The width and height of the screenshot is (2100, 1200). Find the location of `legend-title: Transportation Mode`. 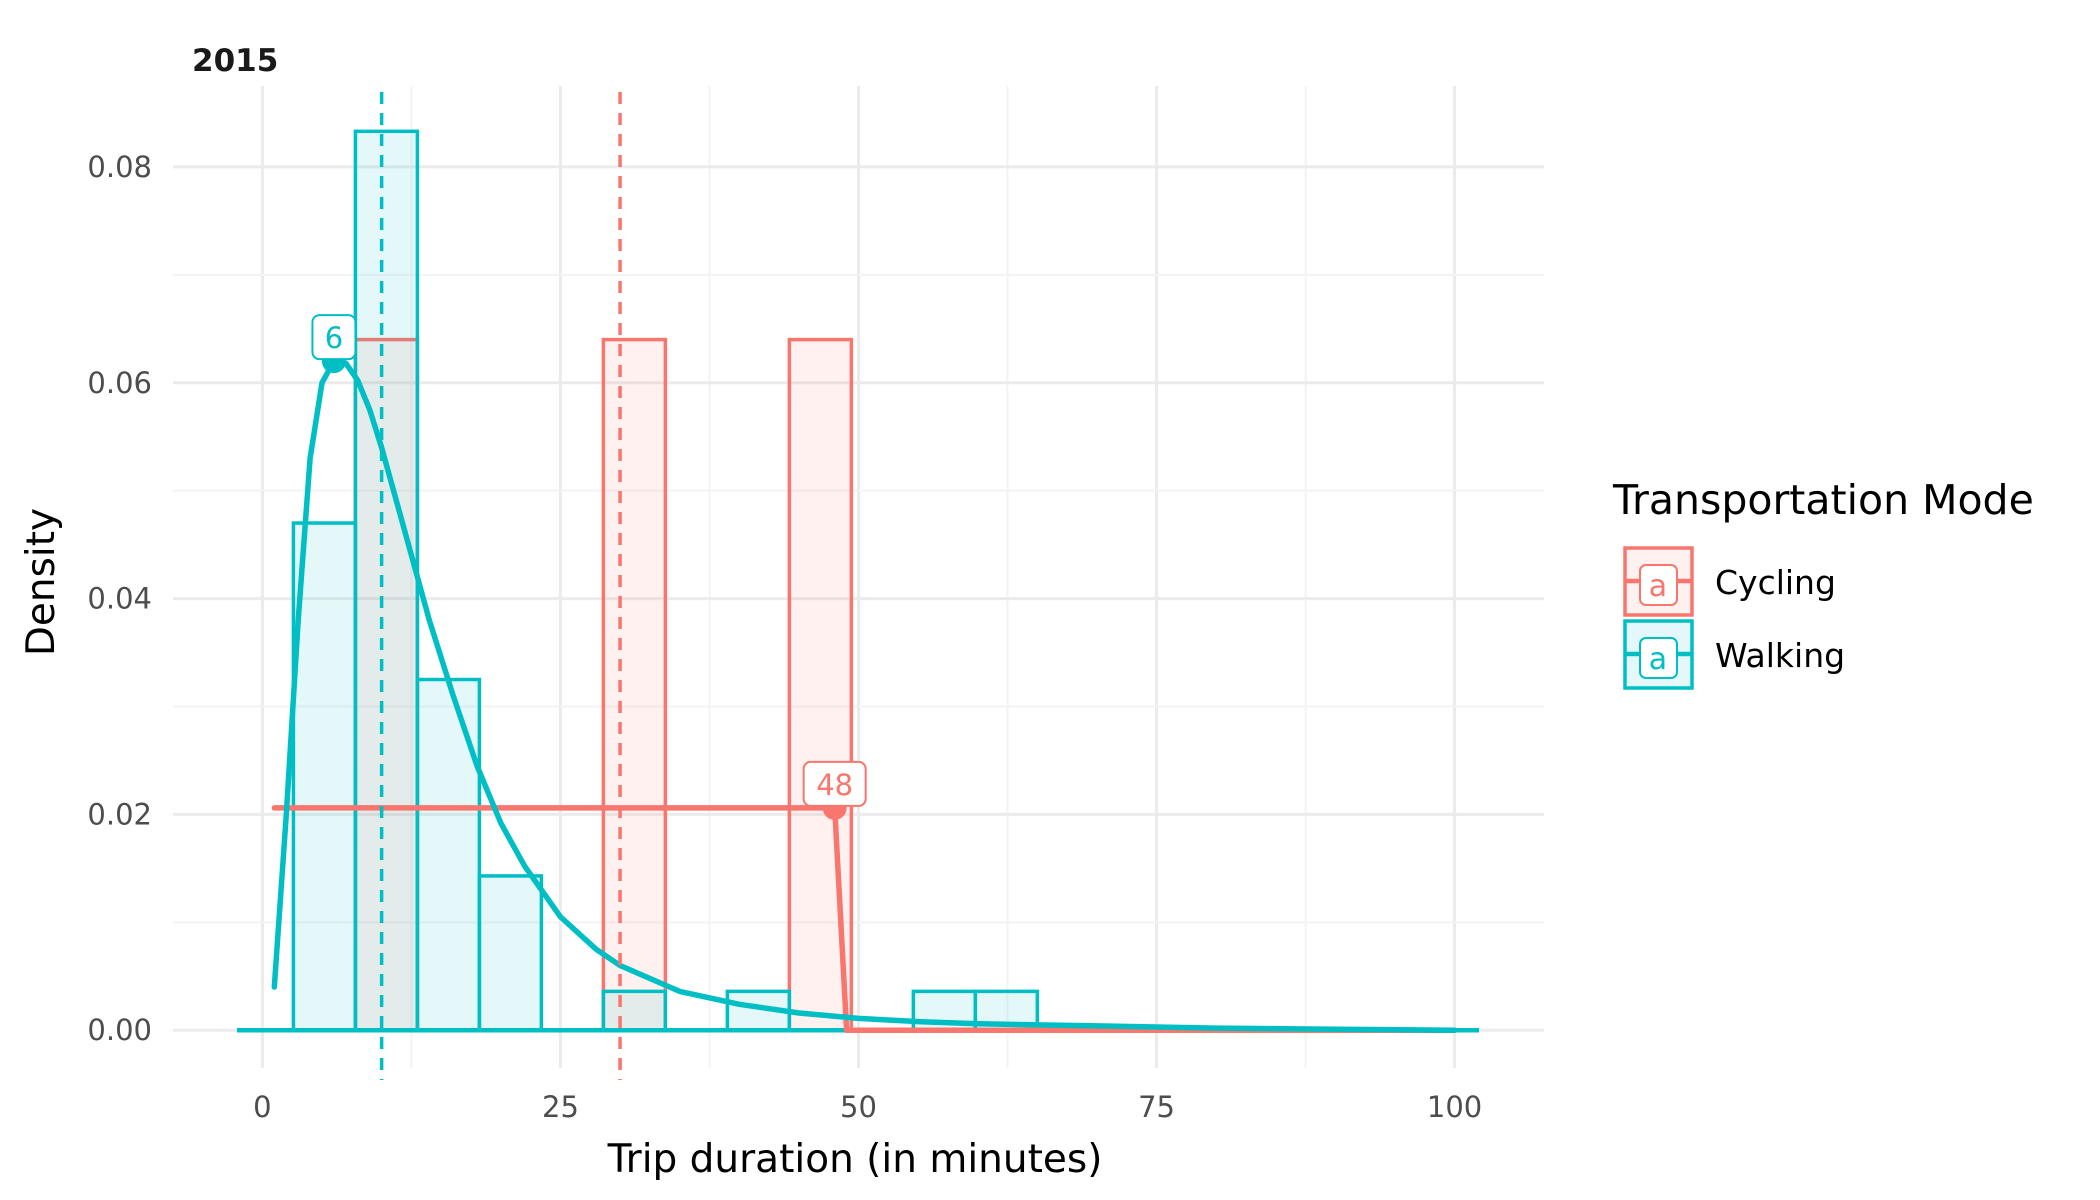

legend-title: Transportation Mode is located at coordinates (1823, 500).